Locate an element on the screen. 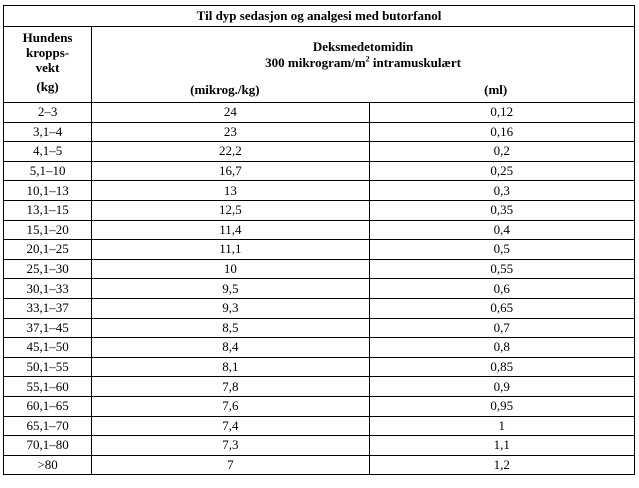  volume-cell: 1,2 is located at coordinates (502, 465).